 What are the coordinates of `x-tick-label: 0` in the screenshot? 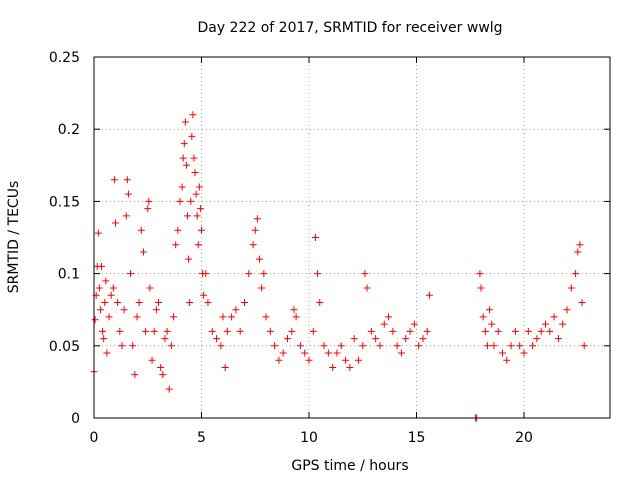 It's located at (94, 438).